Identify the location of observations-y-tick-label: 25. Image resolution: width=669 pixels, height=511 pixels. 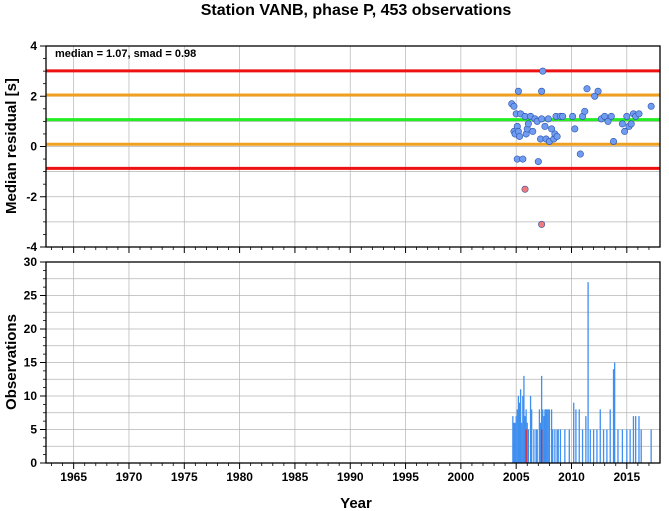
(31, 296).